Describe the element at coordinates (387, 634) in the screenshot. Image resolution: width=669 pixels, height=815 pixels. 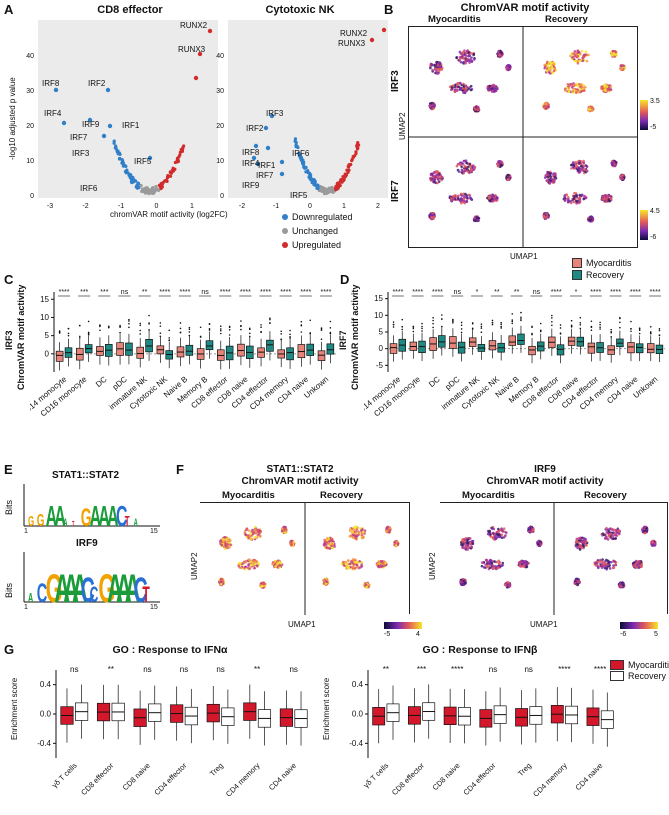
I see `panel-f-scale-left-min: -5` at that location.